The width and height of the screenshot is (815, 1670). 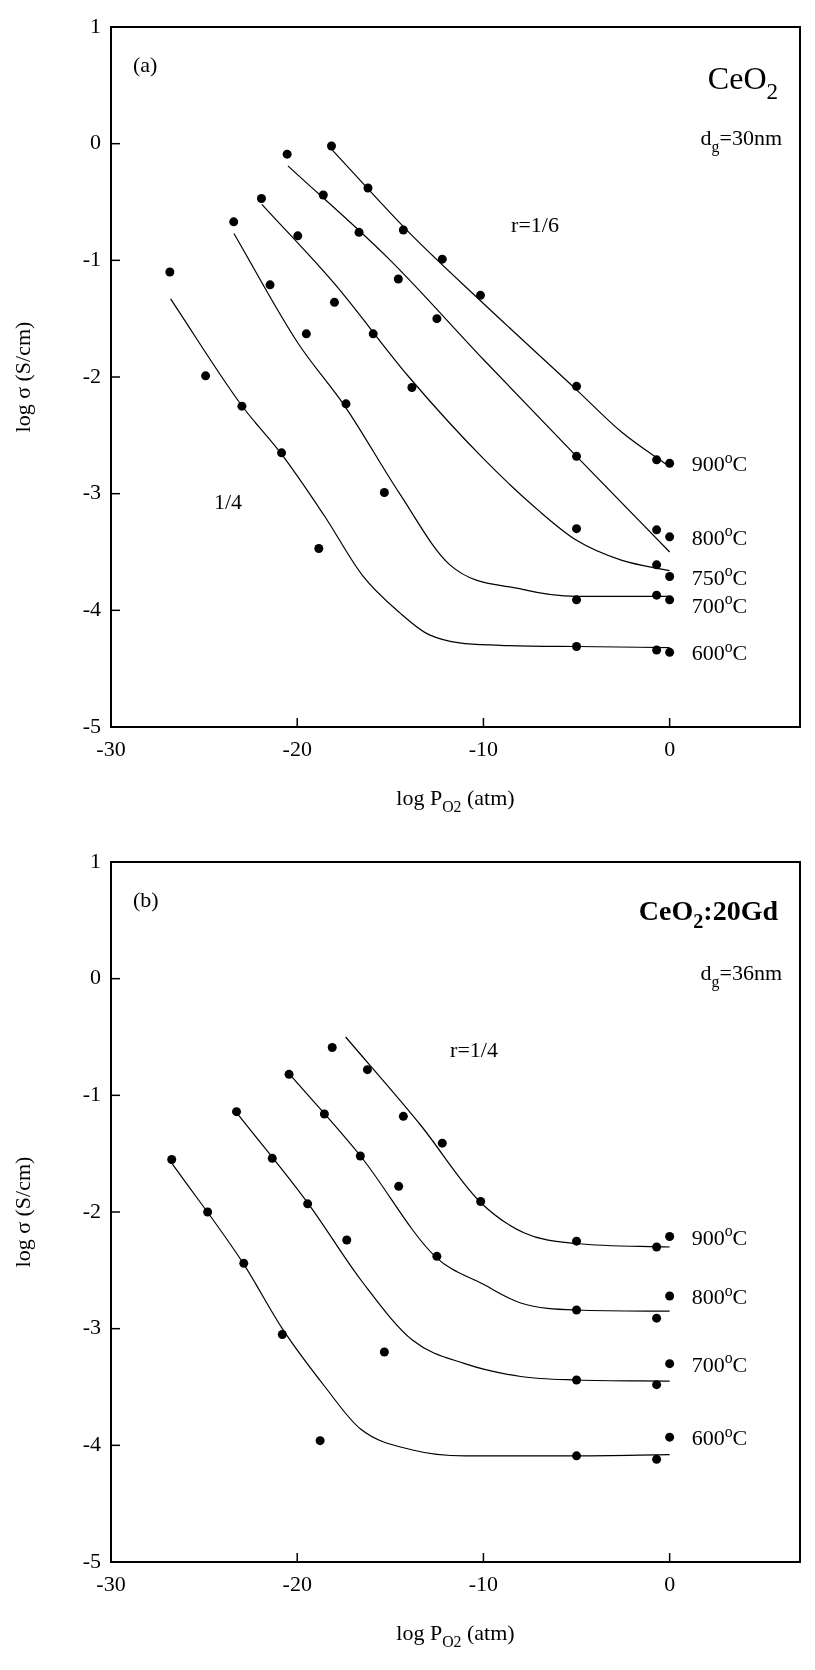 What do you see at coordinates (474, 1049) in the screenshot?
I see `annotation: r=1/4` at bounding box center [474, 1049].